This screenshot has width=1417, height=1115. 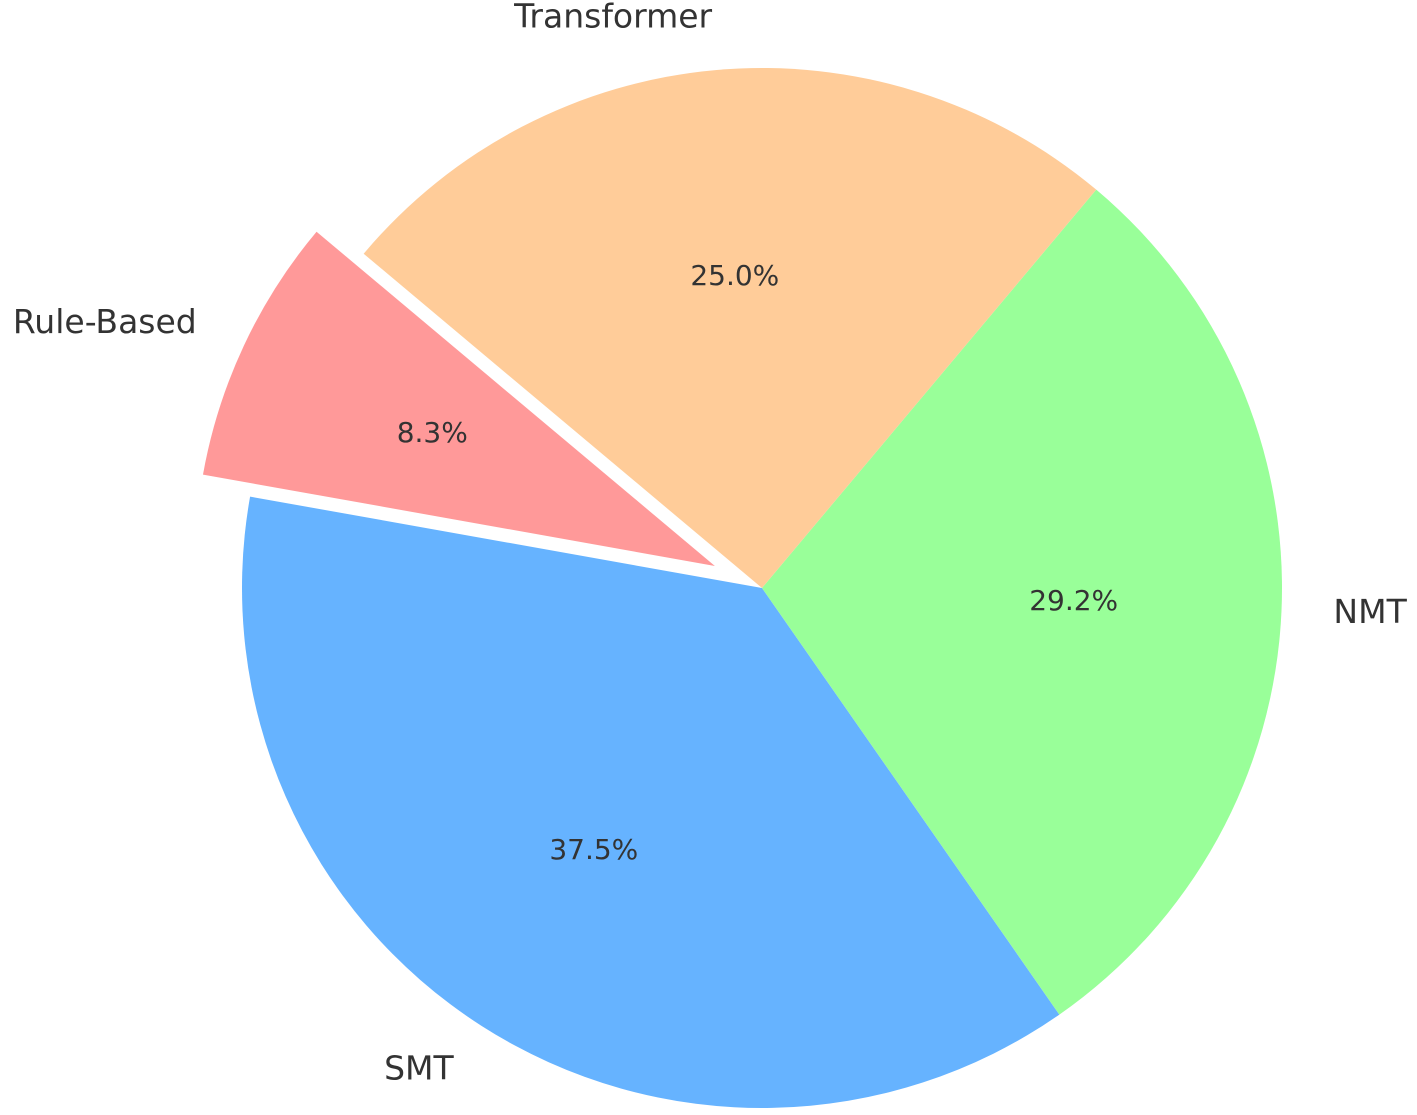 What do you see at coordinates (593, 849) in the screenshot?
I see `slice-percent: 37.5%` at bounding box center [593, 849].